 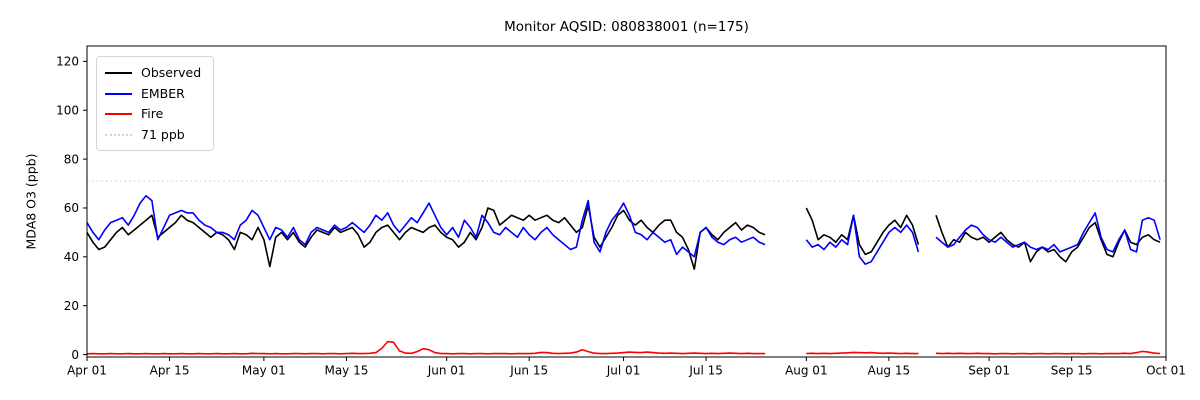 I want to click on legend-item-ember: EMBER, so click(x=155, y=94).